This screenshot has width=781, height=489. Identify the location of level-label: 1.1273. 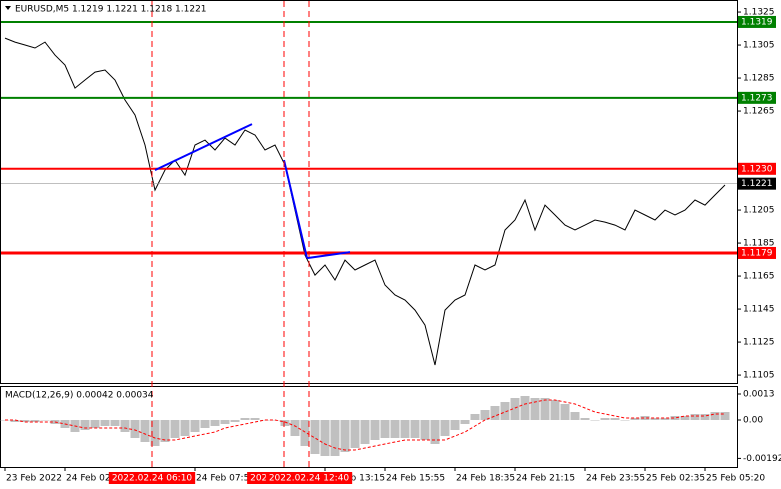
(757, 98).